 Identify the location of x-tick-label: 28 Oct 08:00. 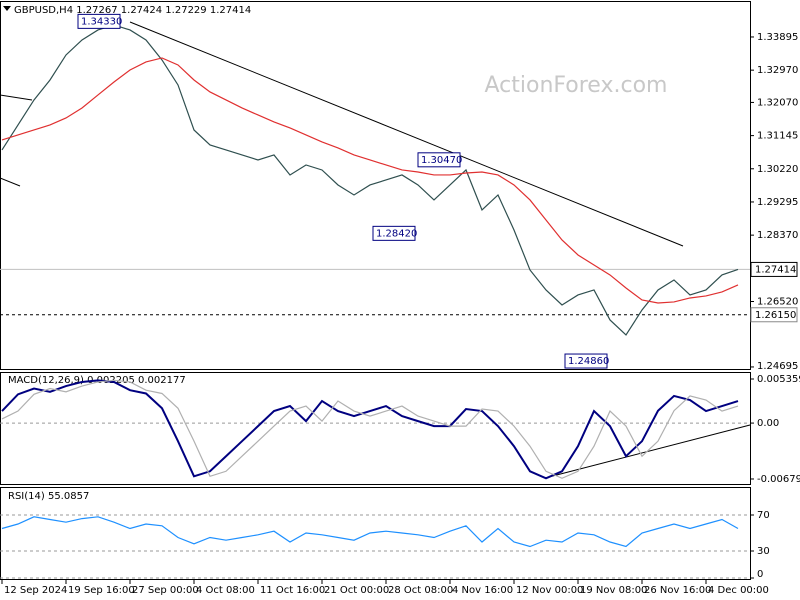
(420, 590).